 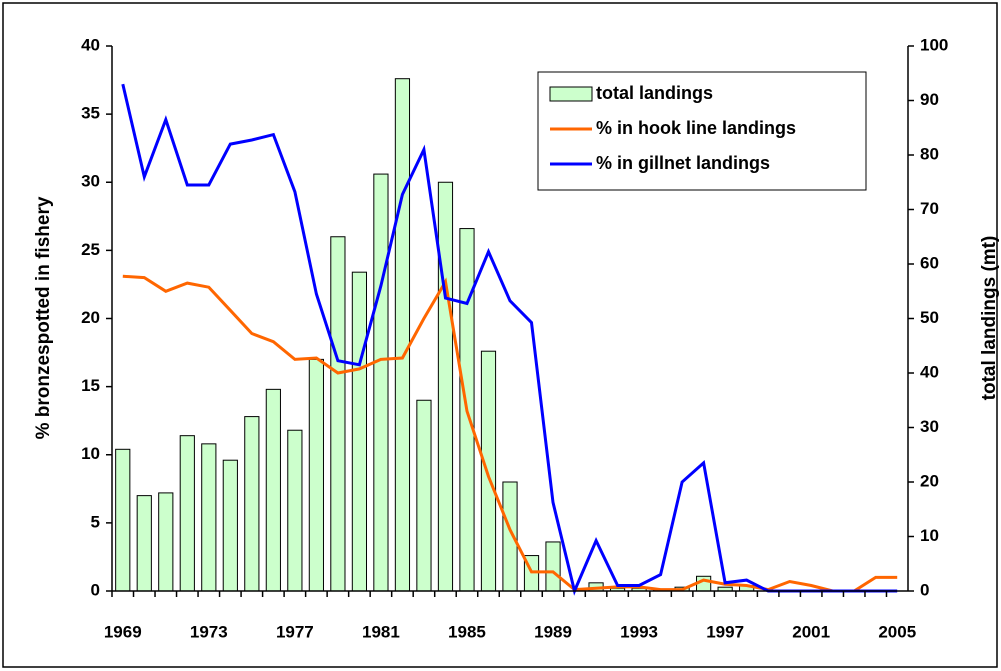 I want to click on x-tick-label: 1989, so click(x=553, y=631).